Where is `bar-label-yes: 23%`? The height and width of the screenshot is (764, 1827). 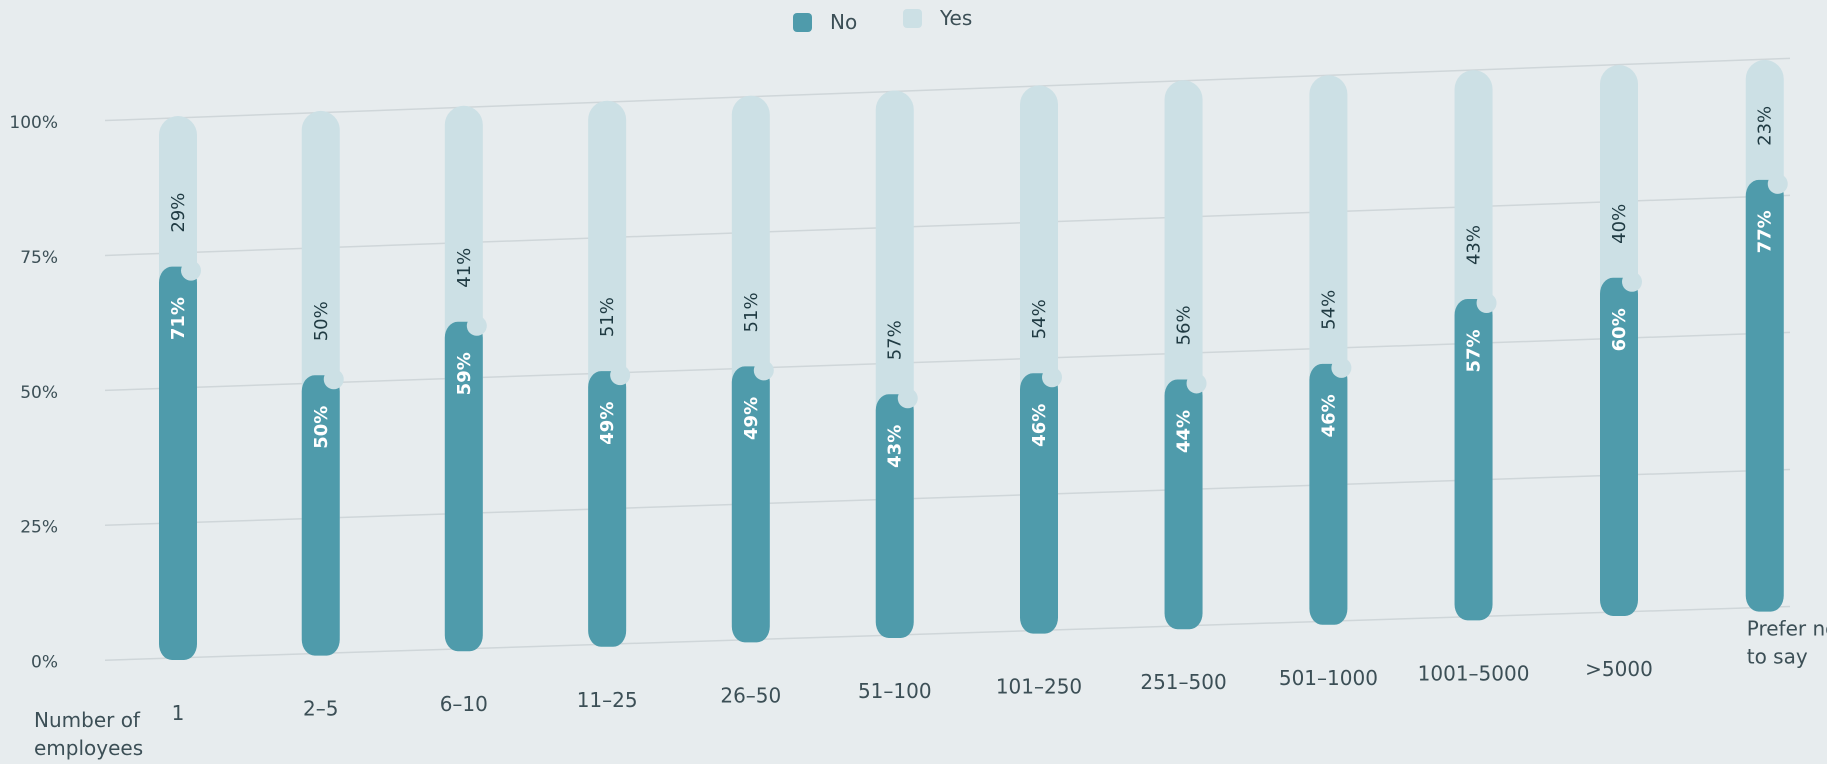 bar-label-yes: 23% is located at coordinates (1765, 126).